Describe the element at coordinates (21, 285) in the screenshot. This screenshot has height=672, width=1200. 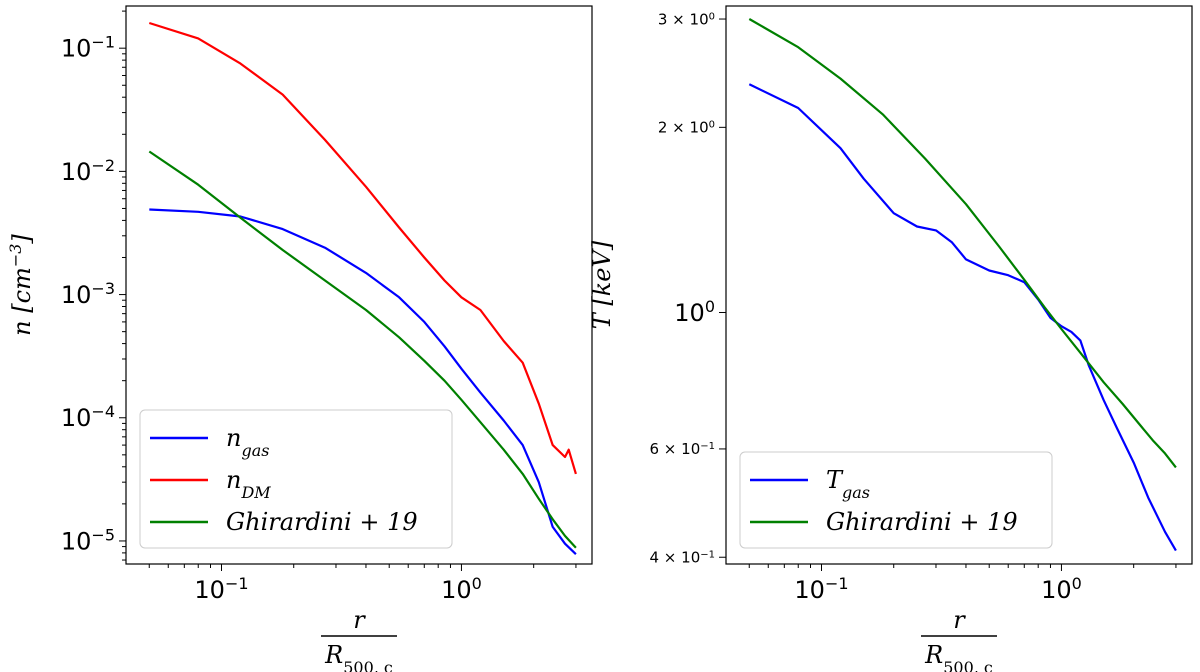
I see `y-axis-label: n [cm−3]` at that location.